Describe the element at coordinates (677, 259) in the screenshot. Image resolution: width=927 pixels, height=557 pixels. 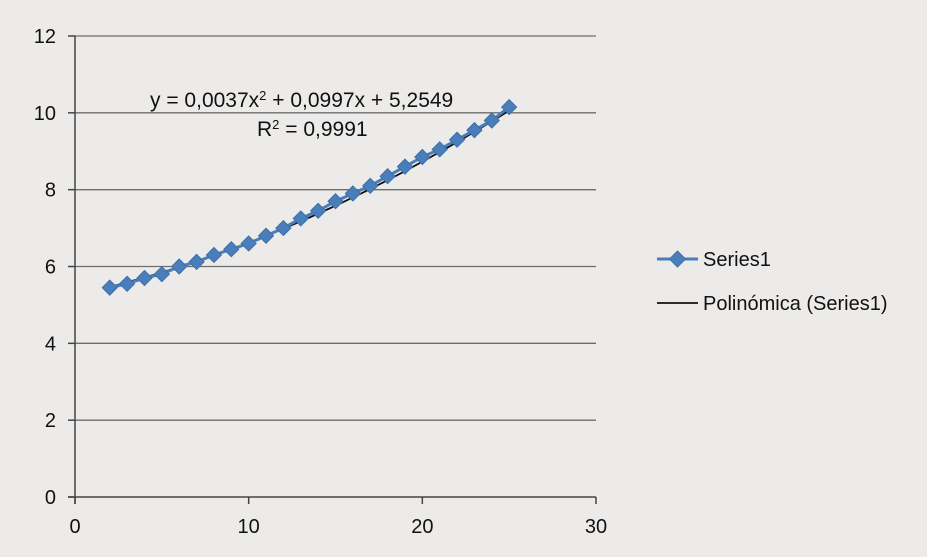
I see `legend-series1-marker` at that location.